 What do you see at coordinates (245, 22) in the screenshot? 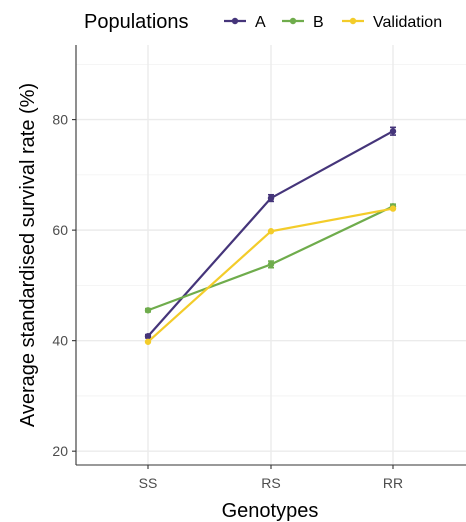
I see `legend-item-a: A` at bounding box center [245, 22].